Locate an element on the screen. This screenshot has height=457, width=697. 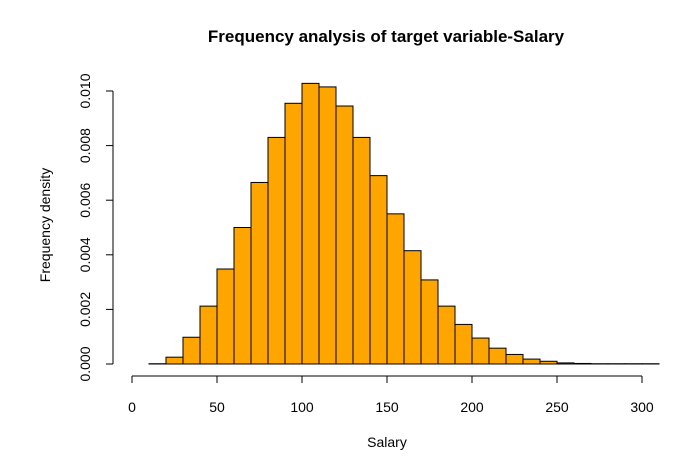
x-tick-label: 150 is located at coordinates (387, 407).